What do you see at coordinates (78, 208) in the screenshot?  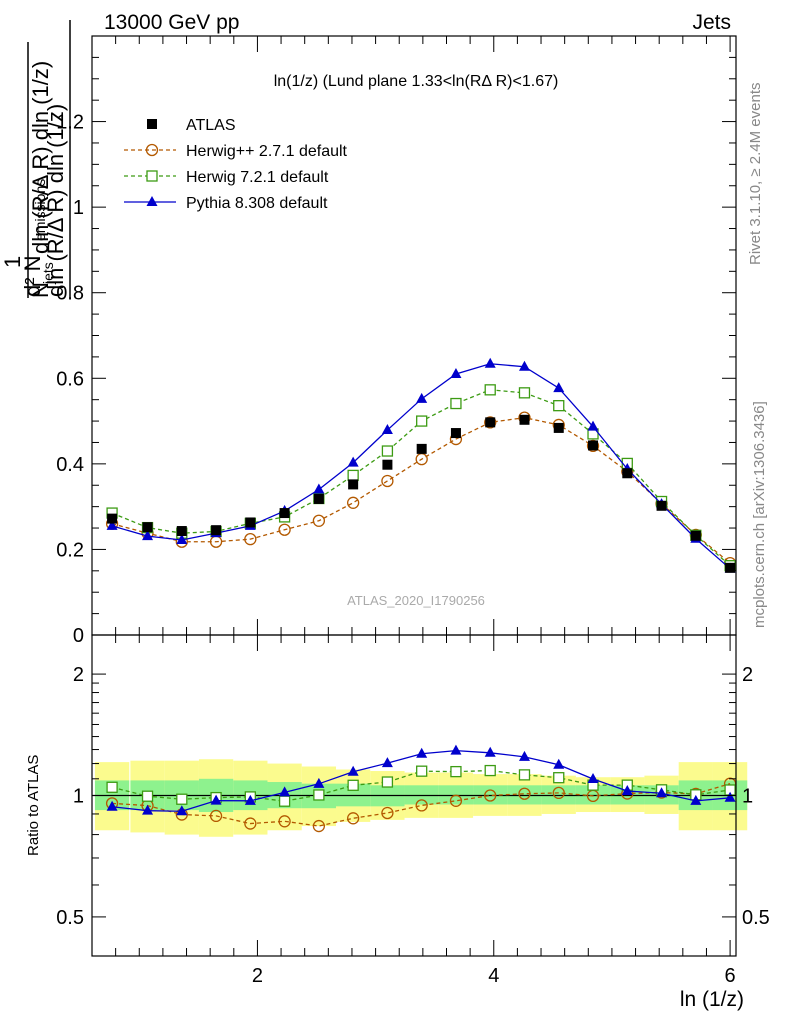 I see `main-ytick-label: 1` at bounding box center [78, 208].